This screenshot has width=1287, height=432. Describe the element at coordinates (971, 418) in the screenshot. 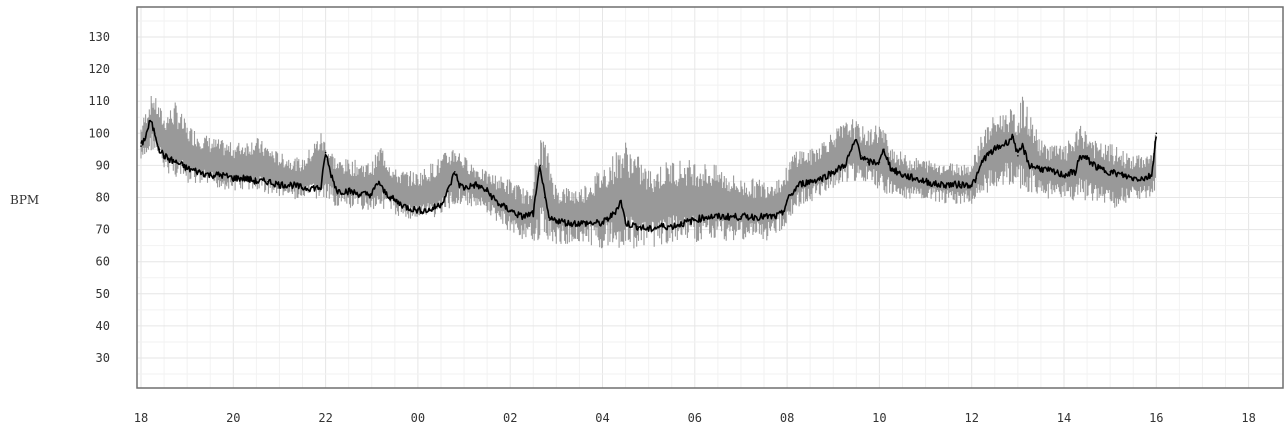

I see `x-tick-label: 12` at that location.